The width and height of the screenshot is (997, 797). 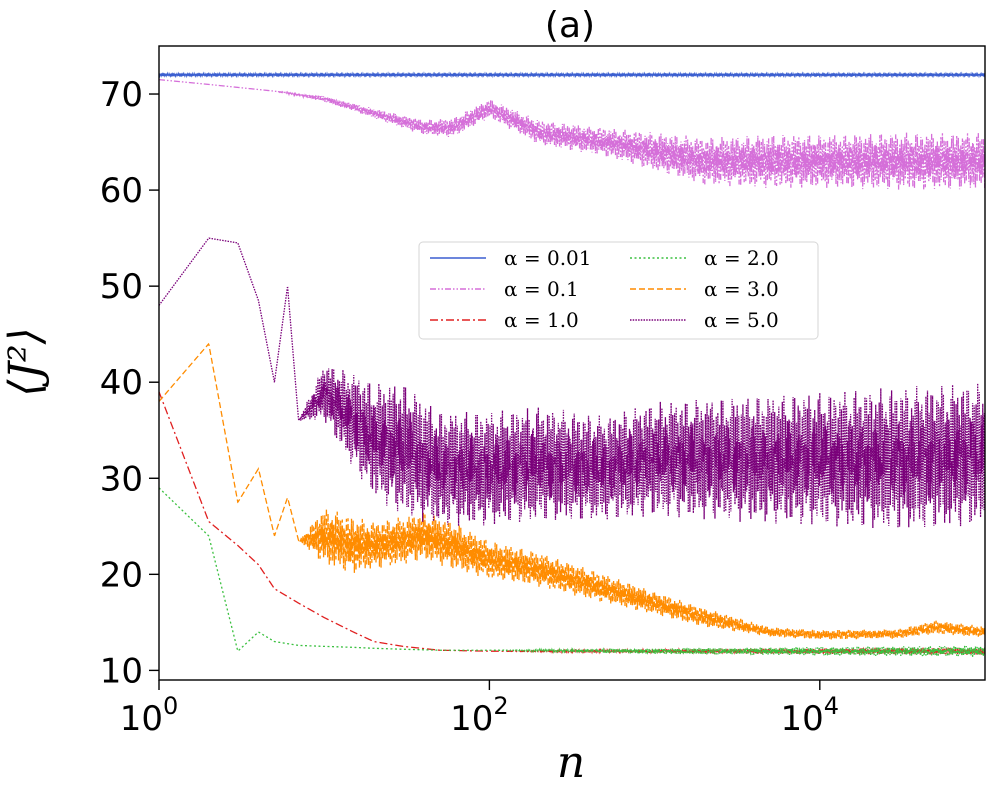 I want to click on y-axis-label: ⟨J²⟩, so click(x=25, y=362).